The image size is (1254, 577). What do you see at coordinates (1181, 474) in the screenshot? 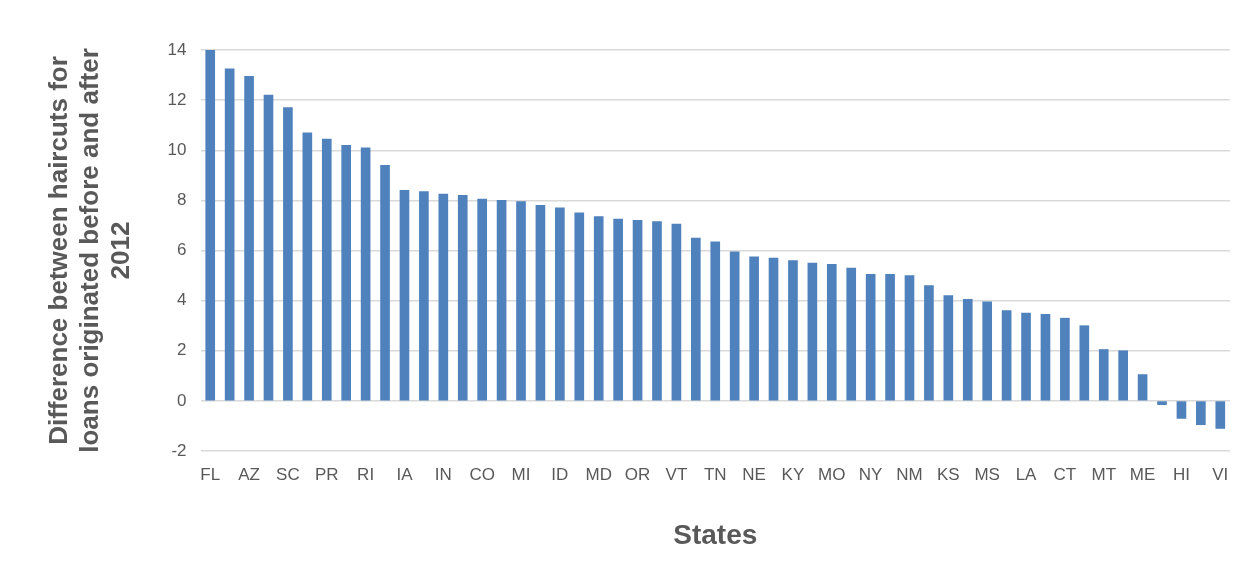
I see `x-tick-label: HI` at bounding box center [1181, 474].